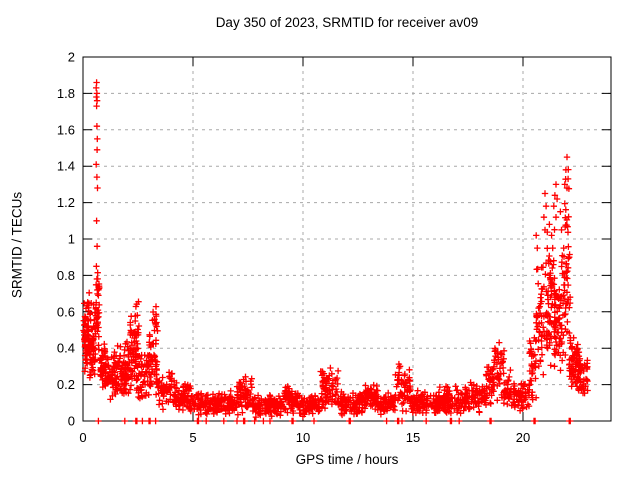  What do you see at coordinates (82, 437) in the screenshot?
I see `x-tick-label: 0` at bounding box center [82, 437].